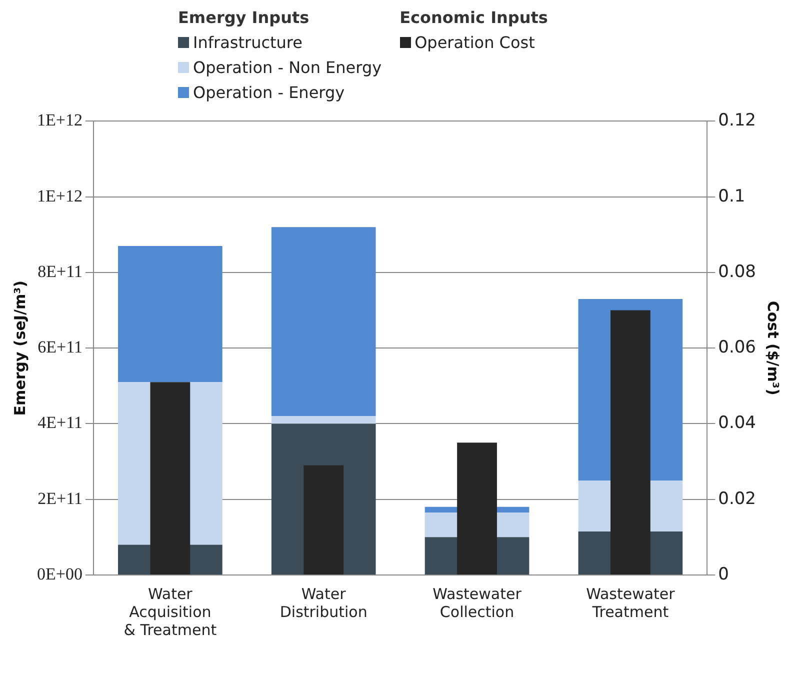  What do you see at coordinates (59, 574) in the screenshot?
I see `y-tick-label: 0E+00` at bounding box center [59, 574].